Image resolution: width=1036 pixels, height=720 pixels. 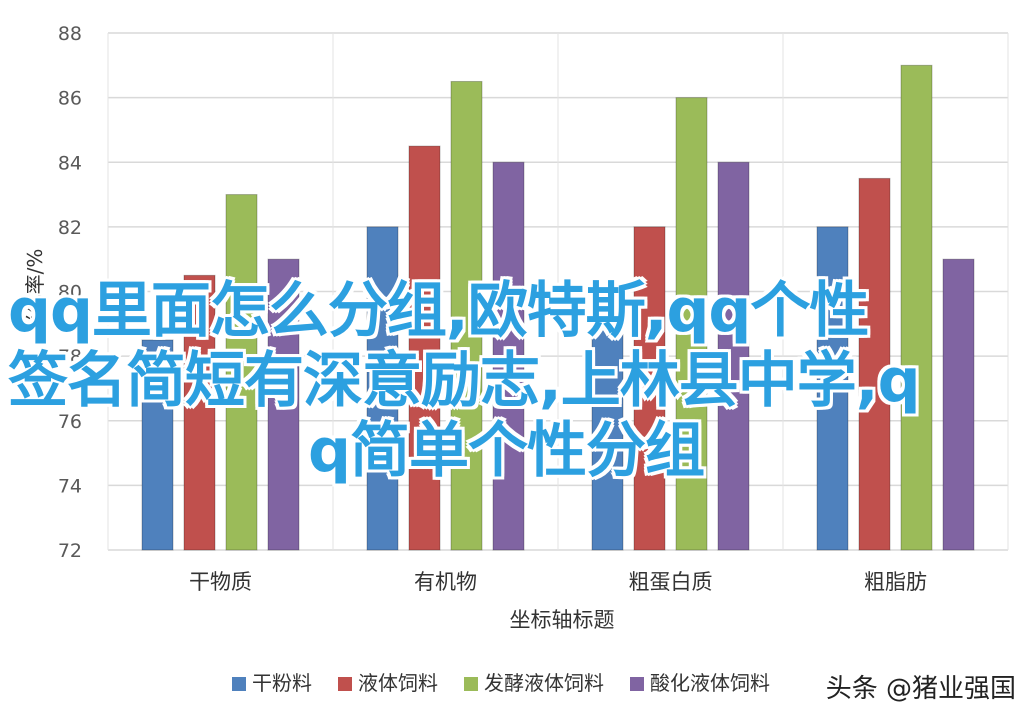 What do you see at coordinates (70, 486) in the screenshot?
I see `y-tick-label: 74` at bounding box center [70, 486].